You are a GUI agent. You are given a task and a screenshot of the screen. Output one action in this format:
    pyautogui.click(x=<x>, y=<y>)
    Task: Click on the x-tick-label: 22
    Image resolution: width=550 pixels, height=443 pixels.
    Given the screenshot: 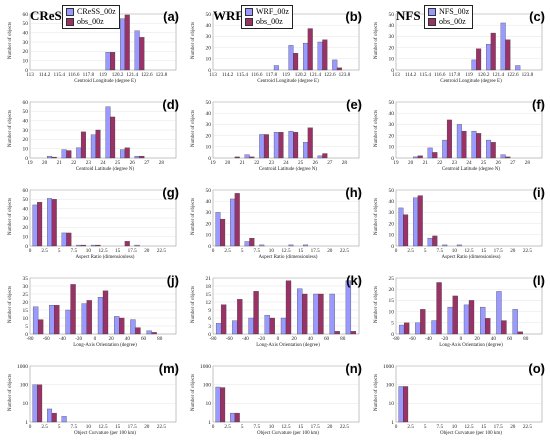 What is the action you would take?
    pyautogui.click(x=440, y=163)
    